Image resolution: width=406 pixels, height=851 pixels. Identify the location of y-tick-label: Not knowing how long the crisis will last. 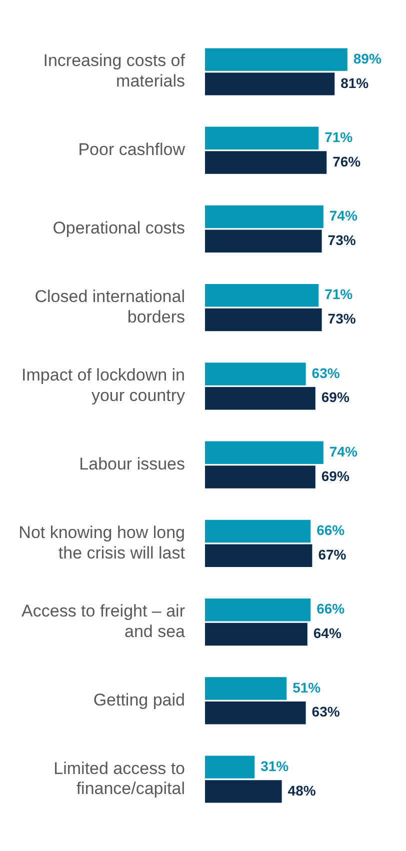
(102, 542).